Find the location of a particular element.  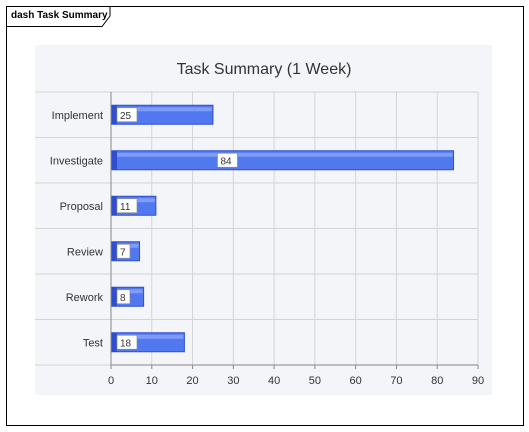

x-tick-label: 80 is located at coordinates (437, 381).